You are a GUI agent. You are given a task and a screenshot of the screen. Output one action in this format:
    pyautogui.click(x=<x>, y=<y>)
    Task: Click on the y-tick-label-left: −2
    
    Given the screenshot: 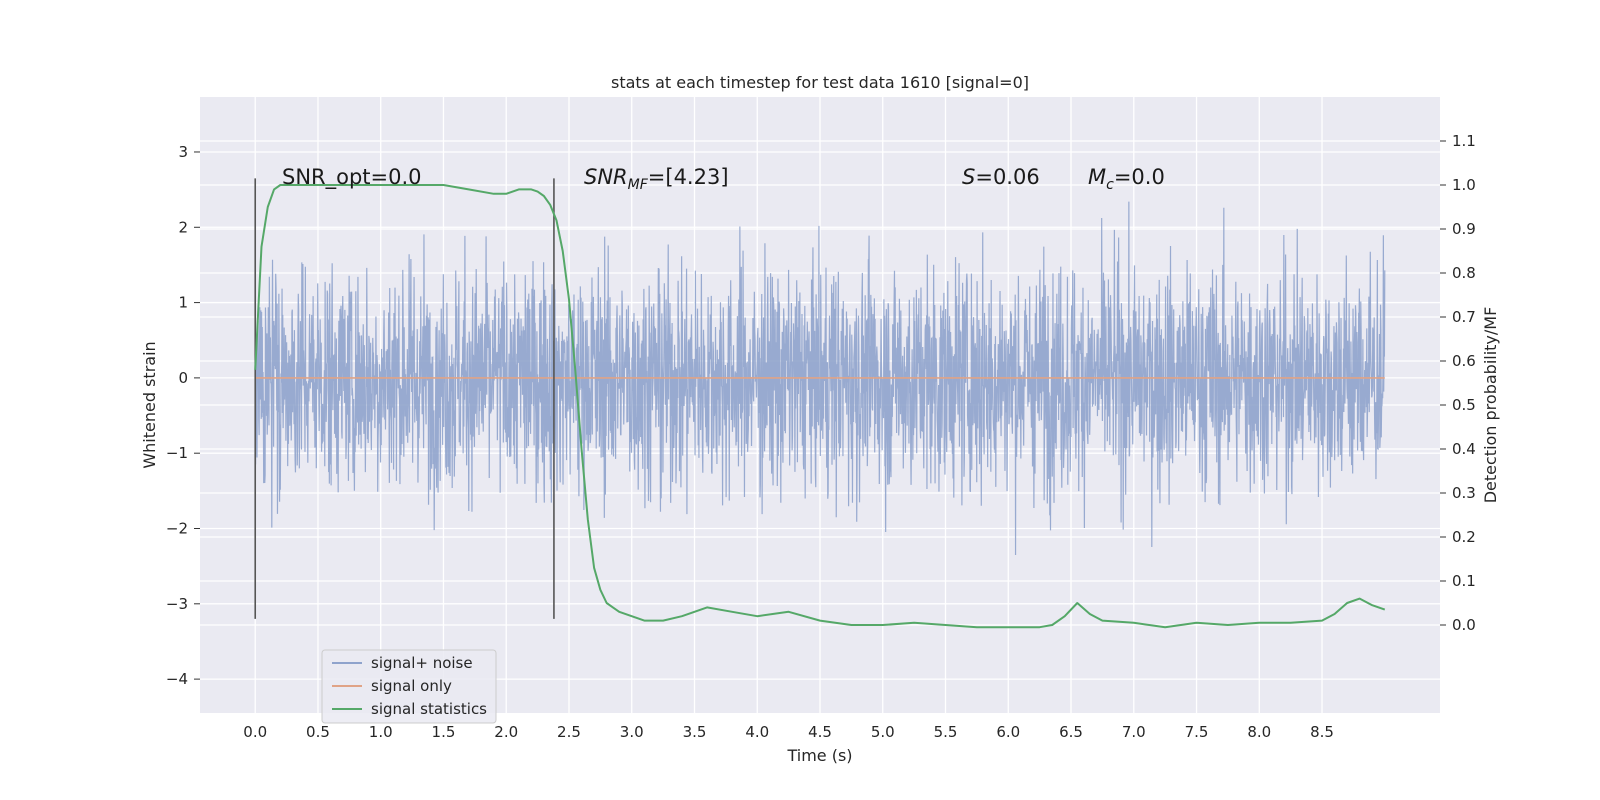 What is the action you would take?
    pyautogui.click(x=177, y=529)
    